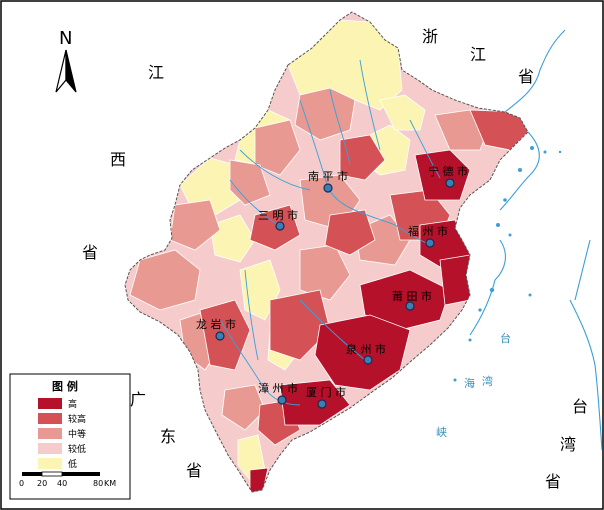 This screenshot has height=510, width=604. What do you see at coordinates (328, 188) in the screenshot?
I see `city-marker-nanping` at bounding box center [328, 188].